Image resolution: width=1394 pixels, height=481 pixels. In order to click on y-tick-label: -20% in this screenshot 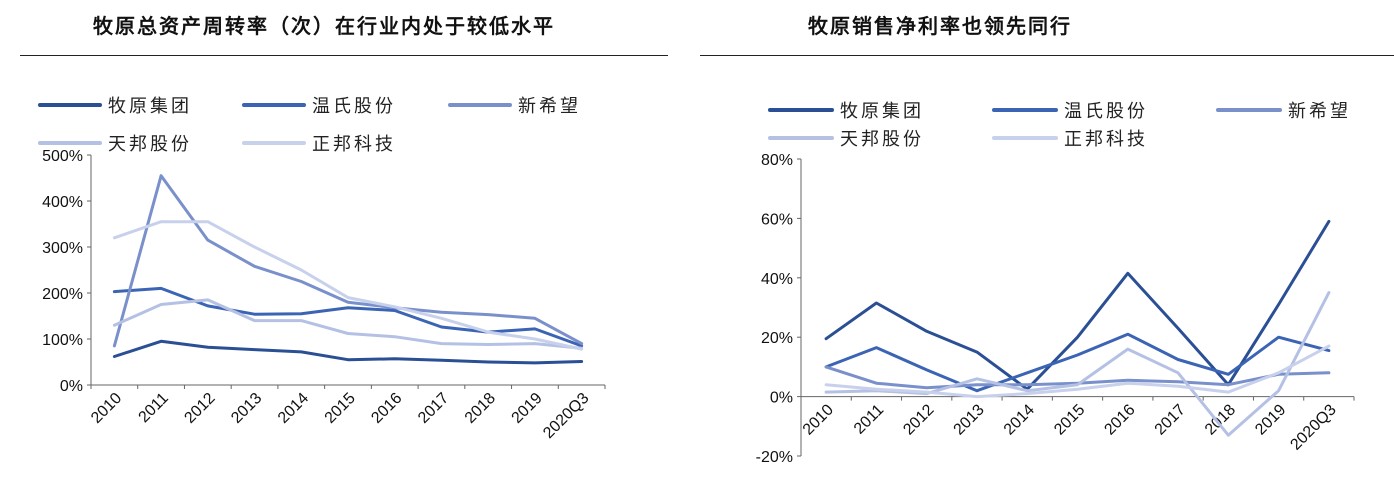, I will do `click(774, 457)`.